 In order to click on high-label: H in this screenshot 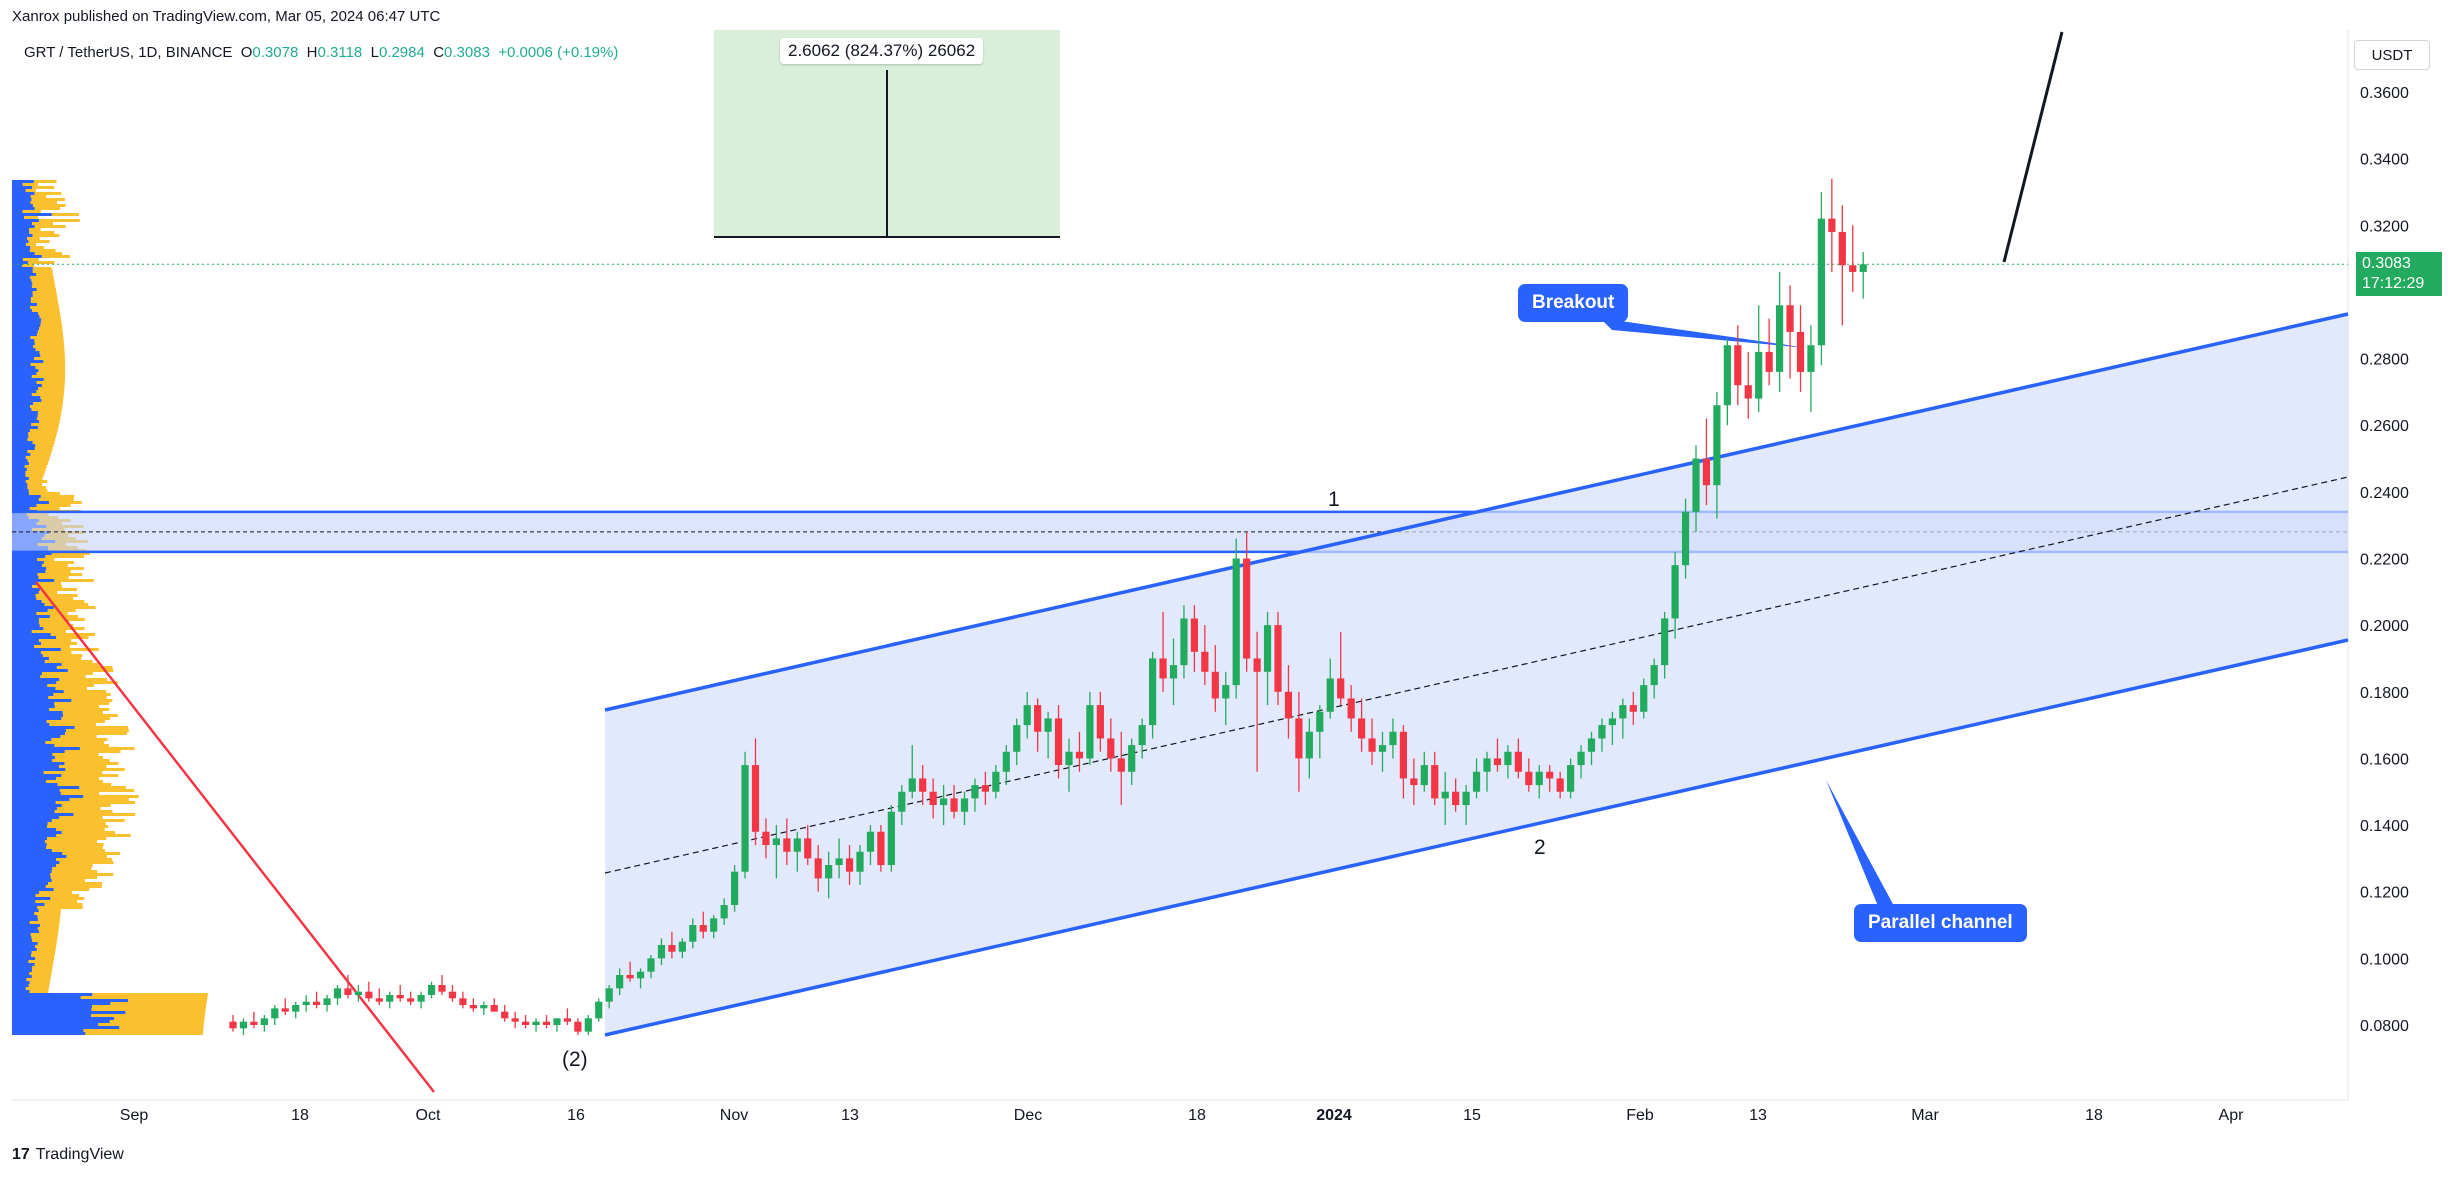, I will do `click(312, 52)`.